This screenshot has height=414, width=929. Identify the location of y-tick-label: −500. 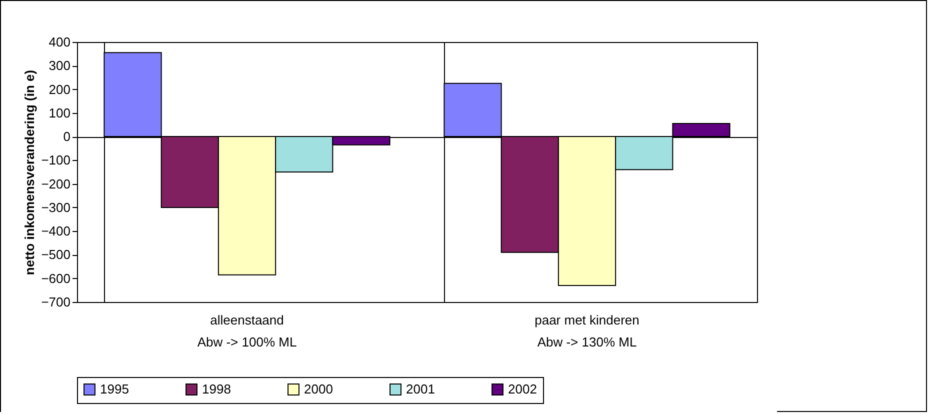
(55, 254).